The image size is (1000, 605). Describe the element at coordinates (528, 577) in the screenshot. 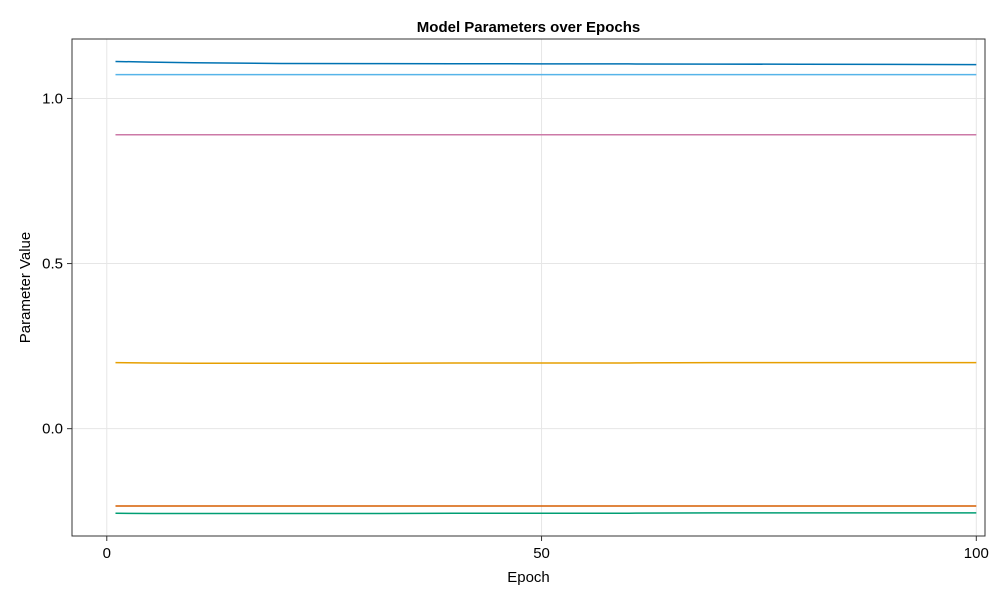

I see `x-axis-label: Epoch` at that location.